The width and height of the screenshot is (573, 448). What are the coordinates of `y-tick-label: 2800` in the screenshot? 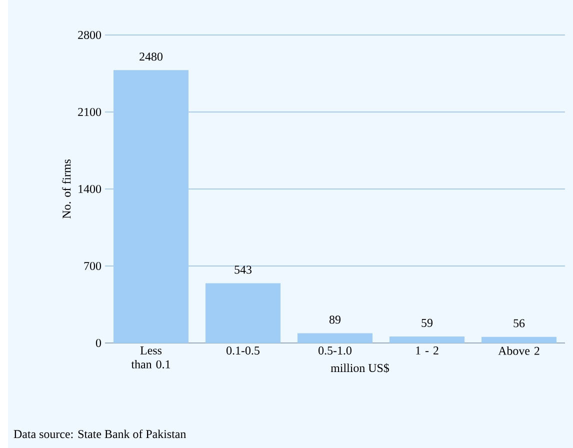 It's located at (90, 35).